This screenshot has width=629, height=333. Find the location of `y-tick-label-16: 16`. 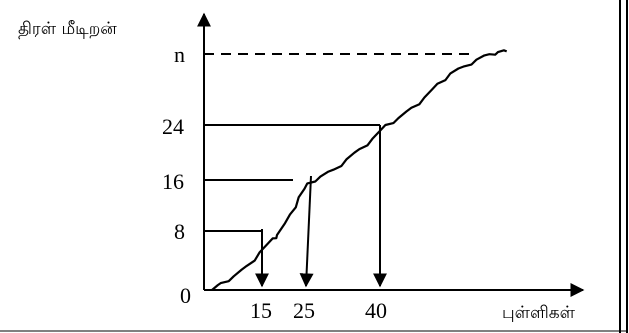

y-tick-label-16: 16 is located at coordinates (173, 181).